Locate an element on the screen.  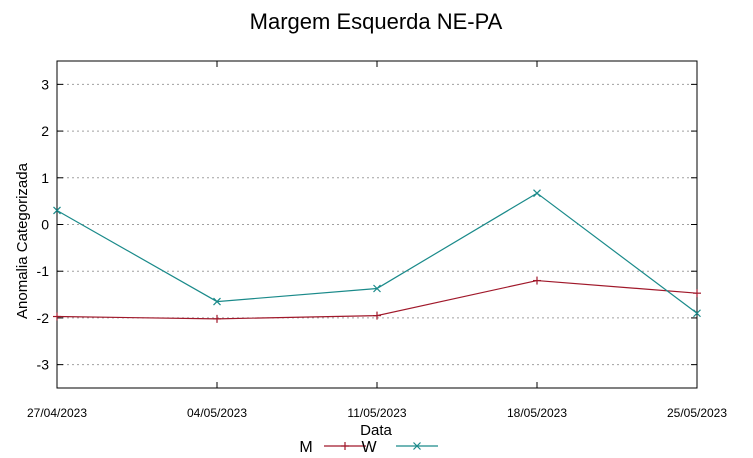
y-tick-label: -1 is located at coordinates (43, 271).